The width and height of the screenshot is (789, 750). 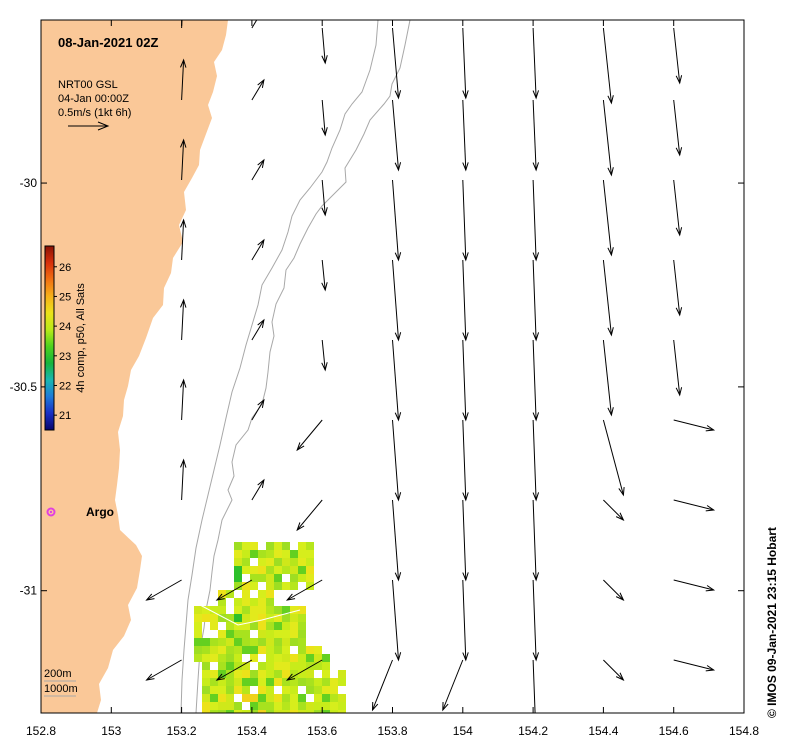 I want to click on isobath-legend-1000: 1000m, so click(x=61, y=689).